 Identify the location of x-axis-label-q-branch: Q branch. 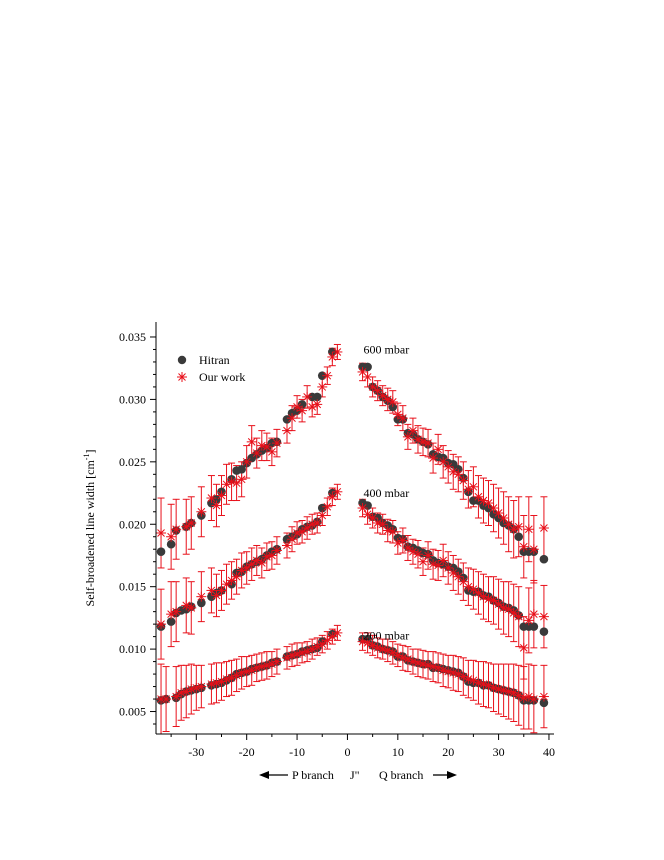
(401, 775).